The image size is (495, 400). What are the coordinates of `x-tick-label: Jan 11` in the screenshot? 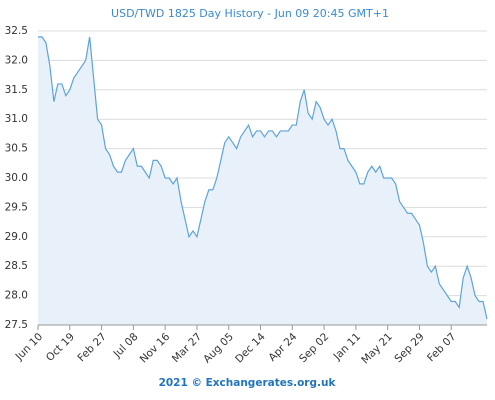 It's located at (347, 347).